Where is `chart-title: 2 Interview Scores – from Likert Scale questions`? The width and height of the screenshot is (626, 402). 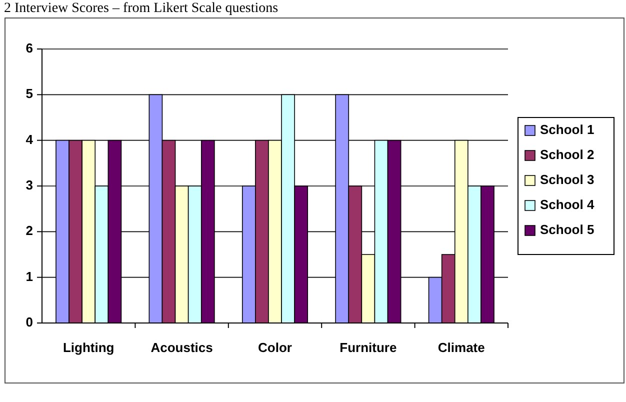 chart-title: 2 Interview Scores – from Likert Scale questions is located at coordinates (141, 8).